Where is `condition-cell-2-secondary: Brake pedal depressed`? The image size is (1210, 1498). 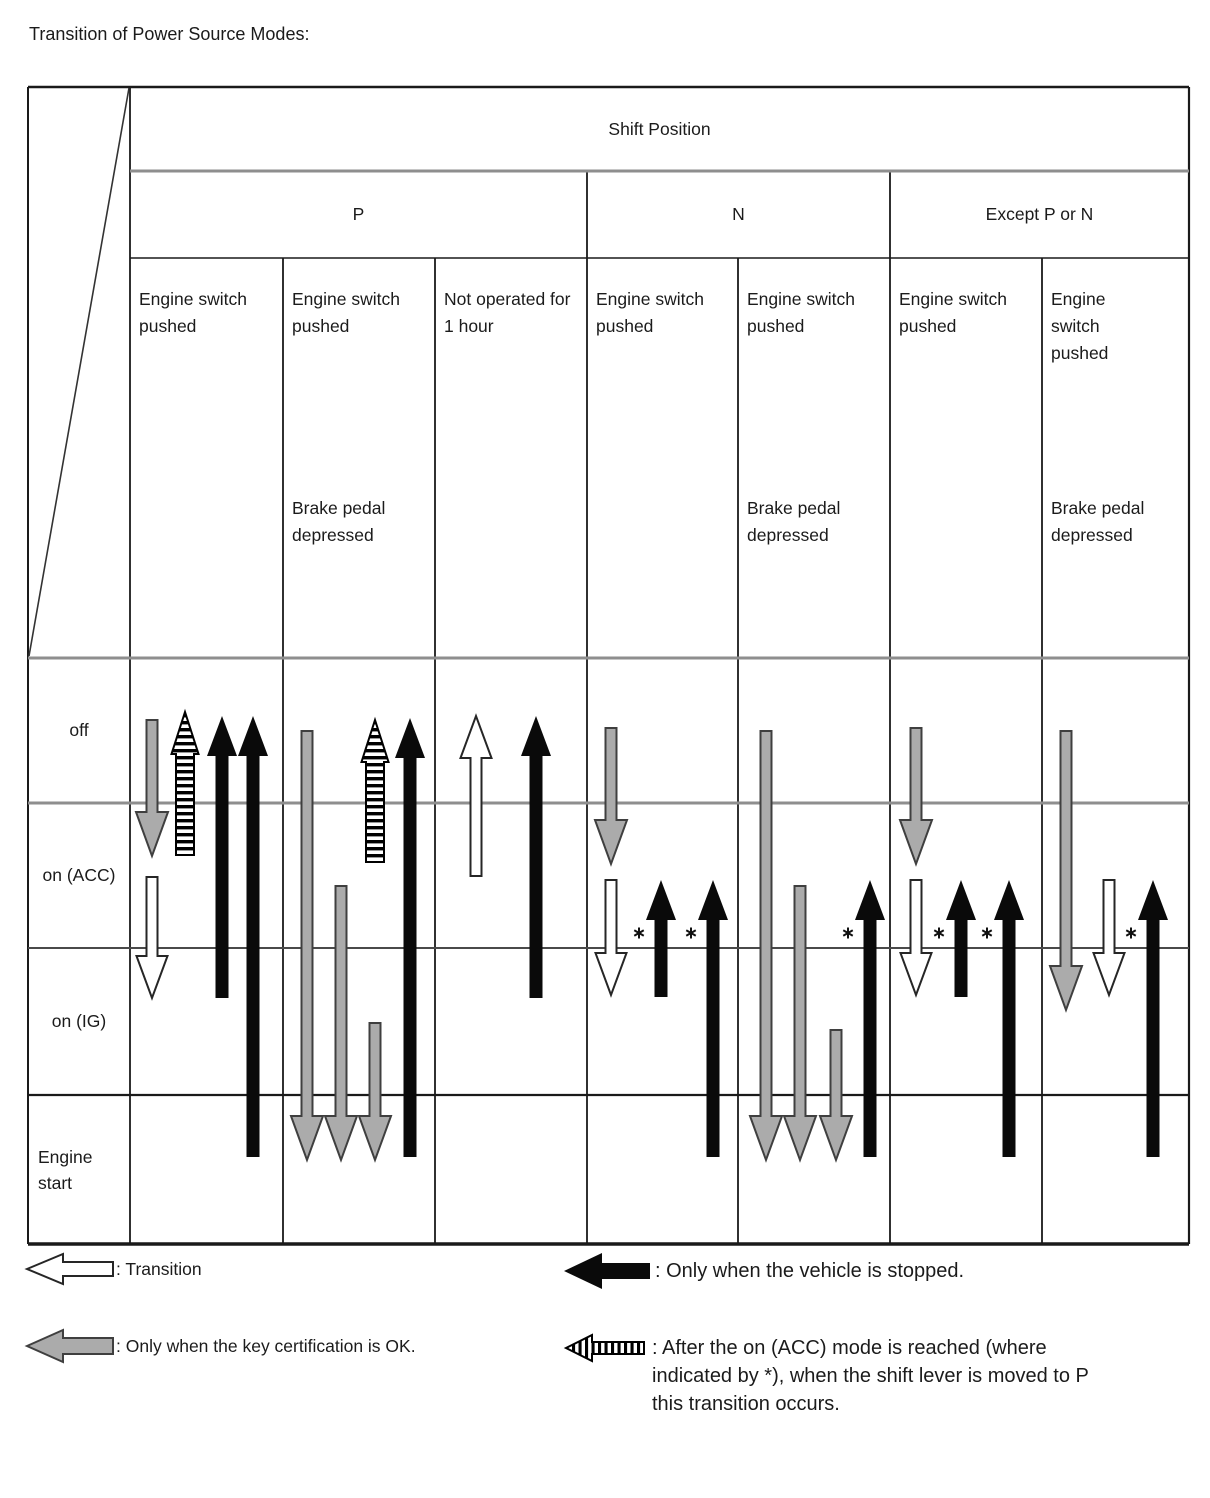
condition-cell-2-secondary: Brake pedal depressed is located at coordinates (339, 521).